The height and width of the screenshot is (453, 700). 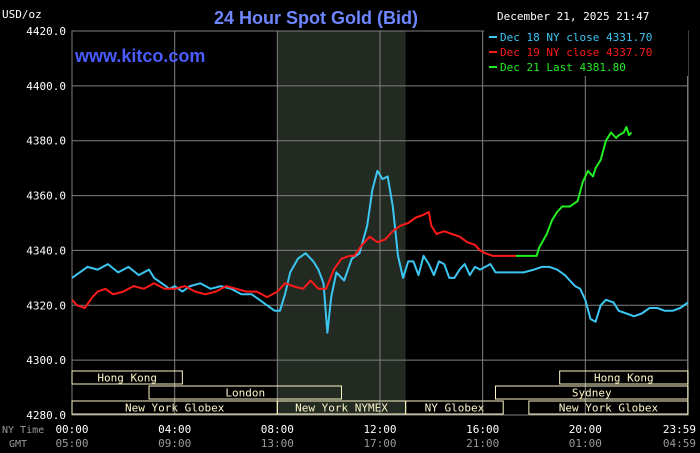 I want to click on chart-title: 24 Hour Spot Gold (Bid), so click(x=316, y=18).